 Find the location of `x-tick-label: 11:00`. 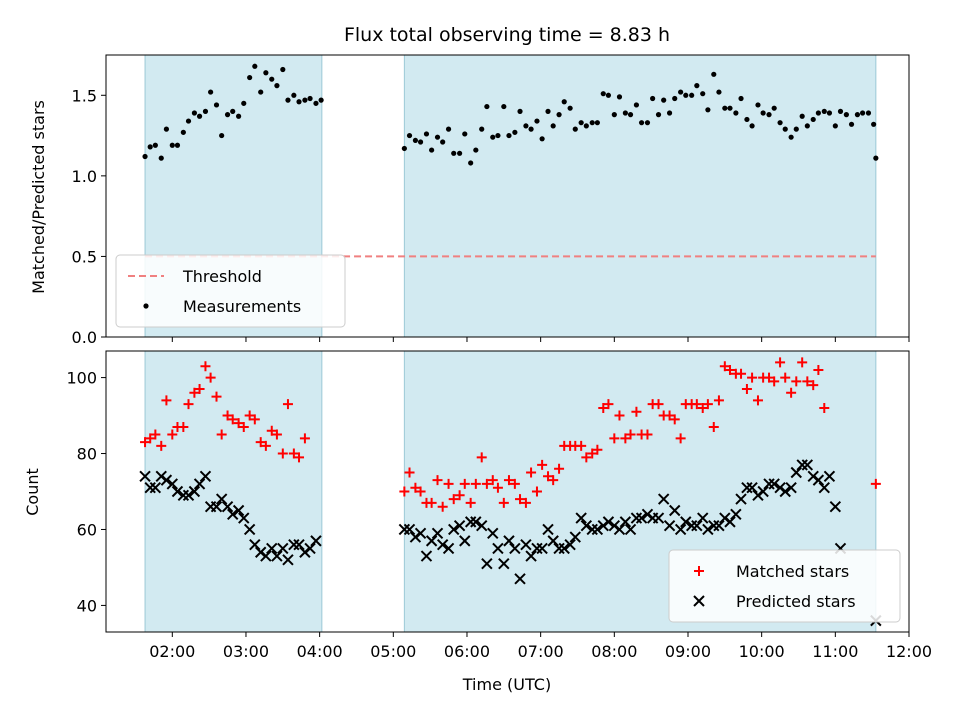

x-tick-label: 11:00 is located at coordinates (835, 651).